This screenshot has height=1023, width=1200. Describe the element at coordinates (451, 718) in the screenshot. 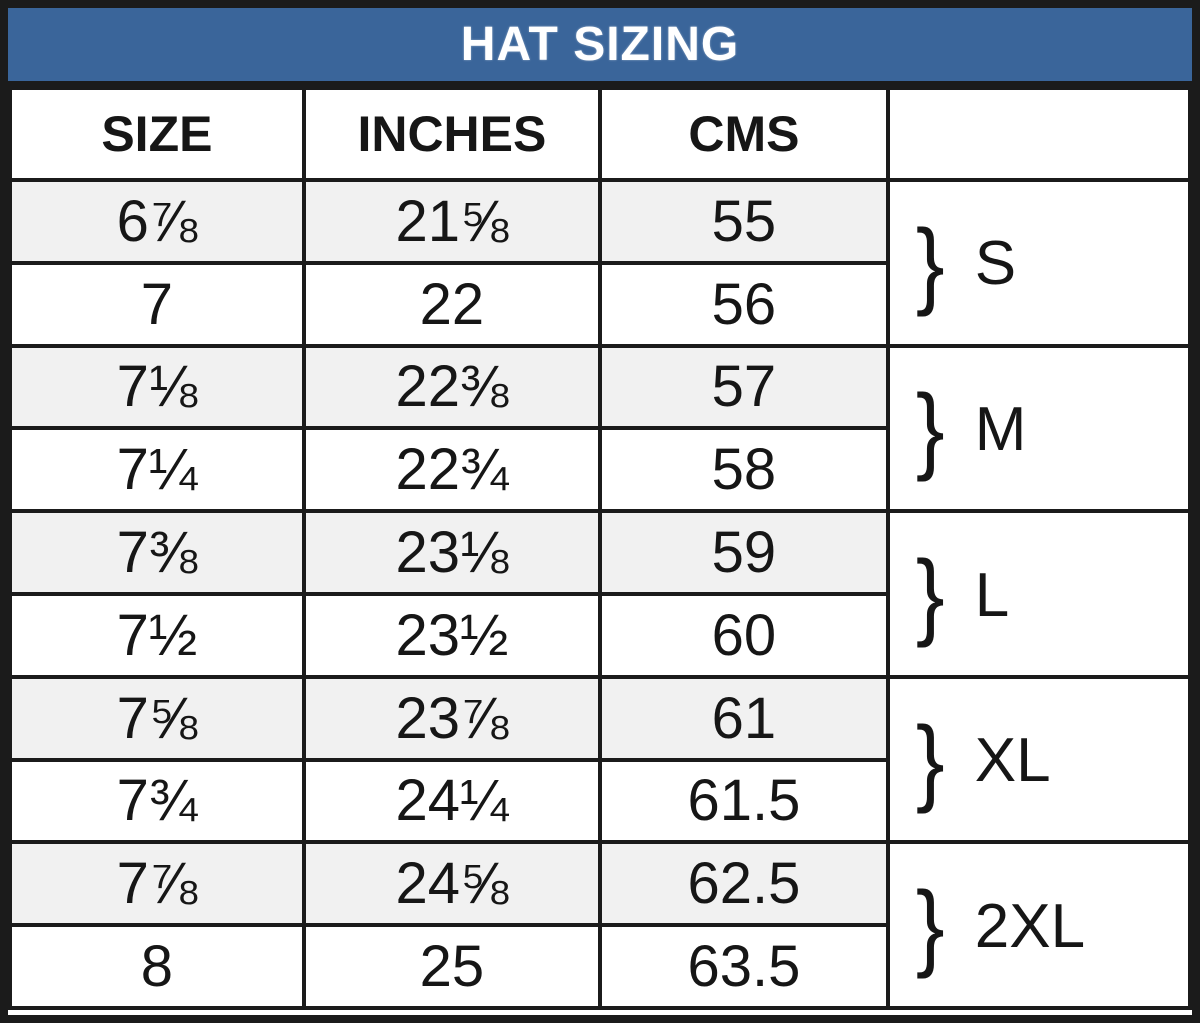

I see `cell-inches: 23⅞` at that location.